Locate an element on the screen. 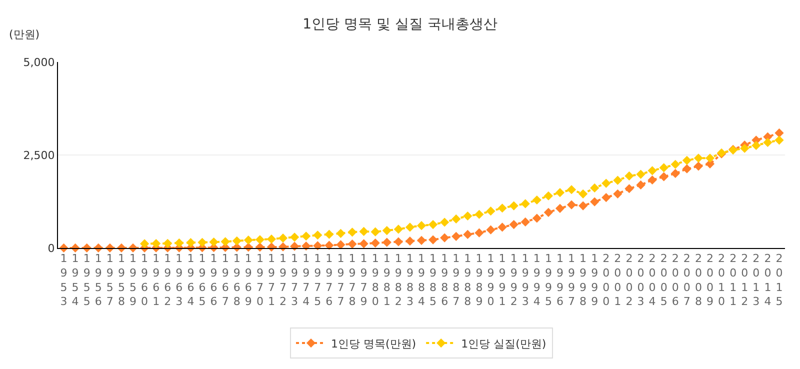 Image resolution: width=800 pixels, height=369 pixels. x-tick-label: 1985 is located at coordinates (433, 280).